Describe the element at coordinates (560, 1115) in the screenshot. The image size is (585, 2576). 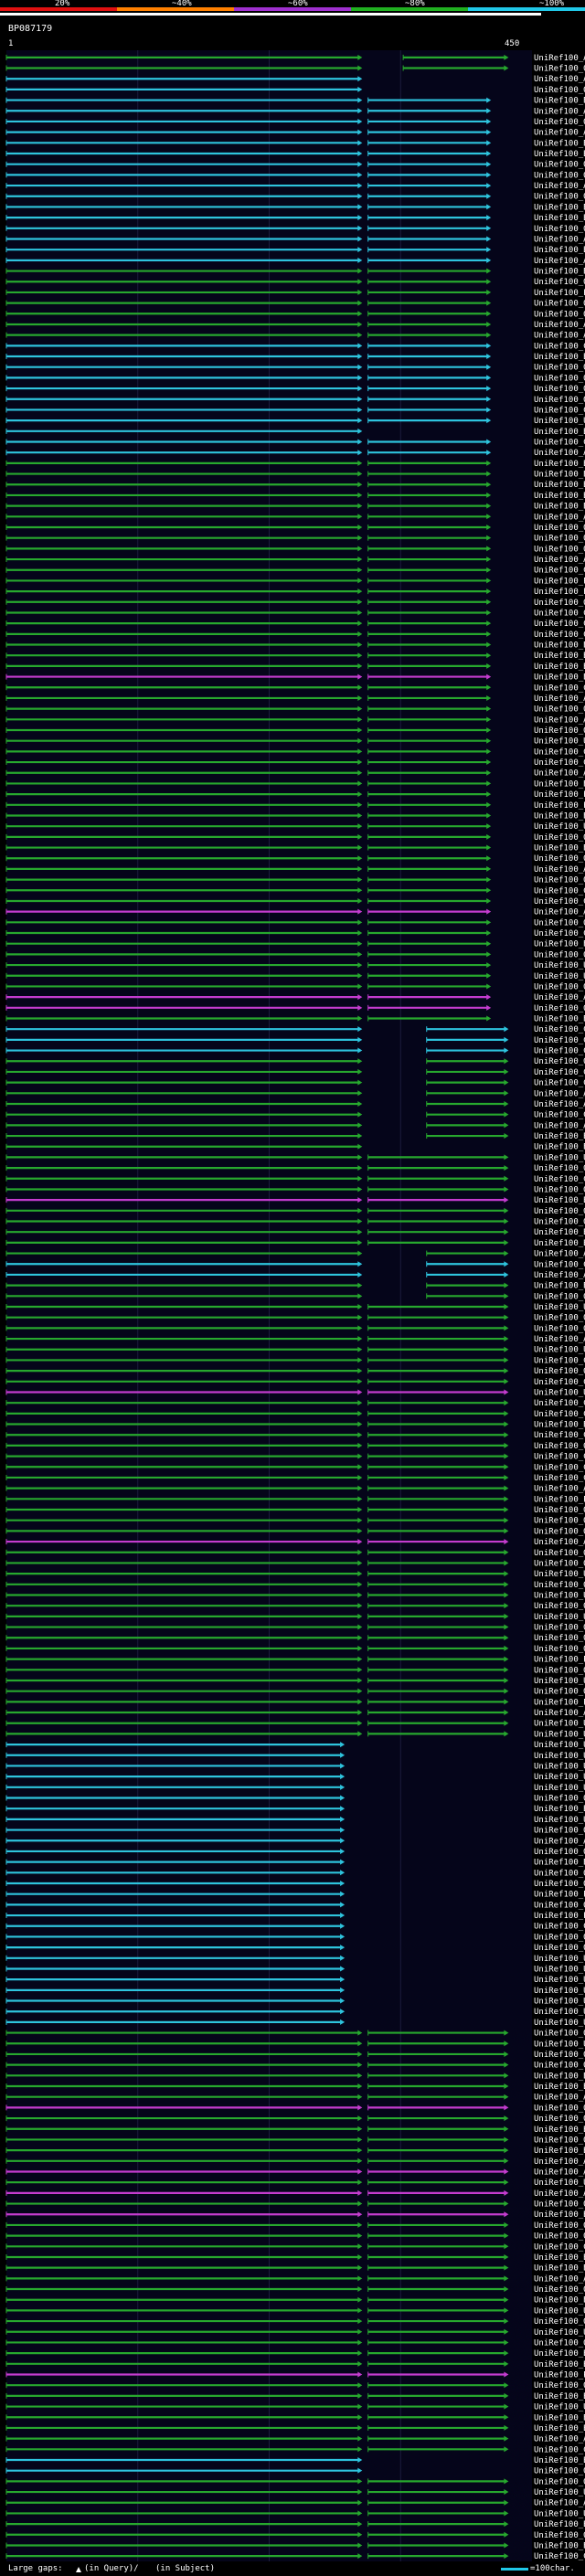
I see `hit-label: UniRef100_C4QV16` at that location.